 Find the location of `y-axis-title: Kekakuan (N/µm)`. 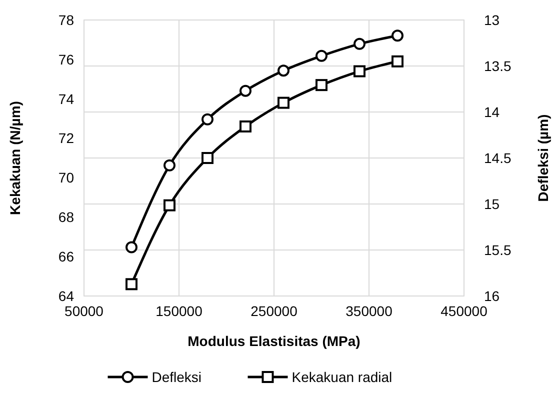

y-axis-title: Kekakuan (N/µm) is located at coordinates (15, 158).